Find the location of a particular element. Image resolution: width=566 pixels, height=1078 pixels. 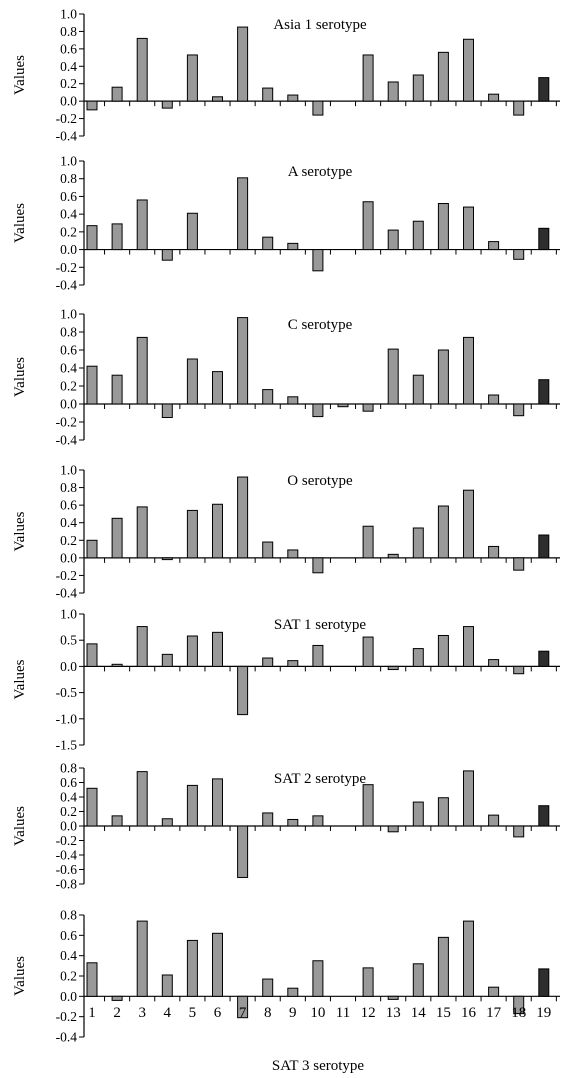

x-tick-label: 1 is located at coordinates (92, 1013).